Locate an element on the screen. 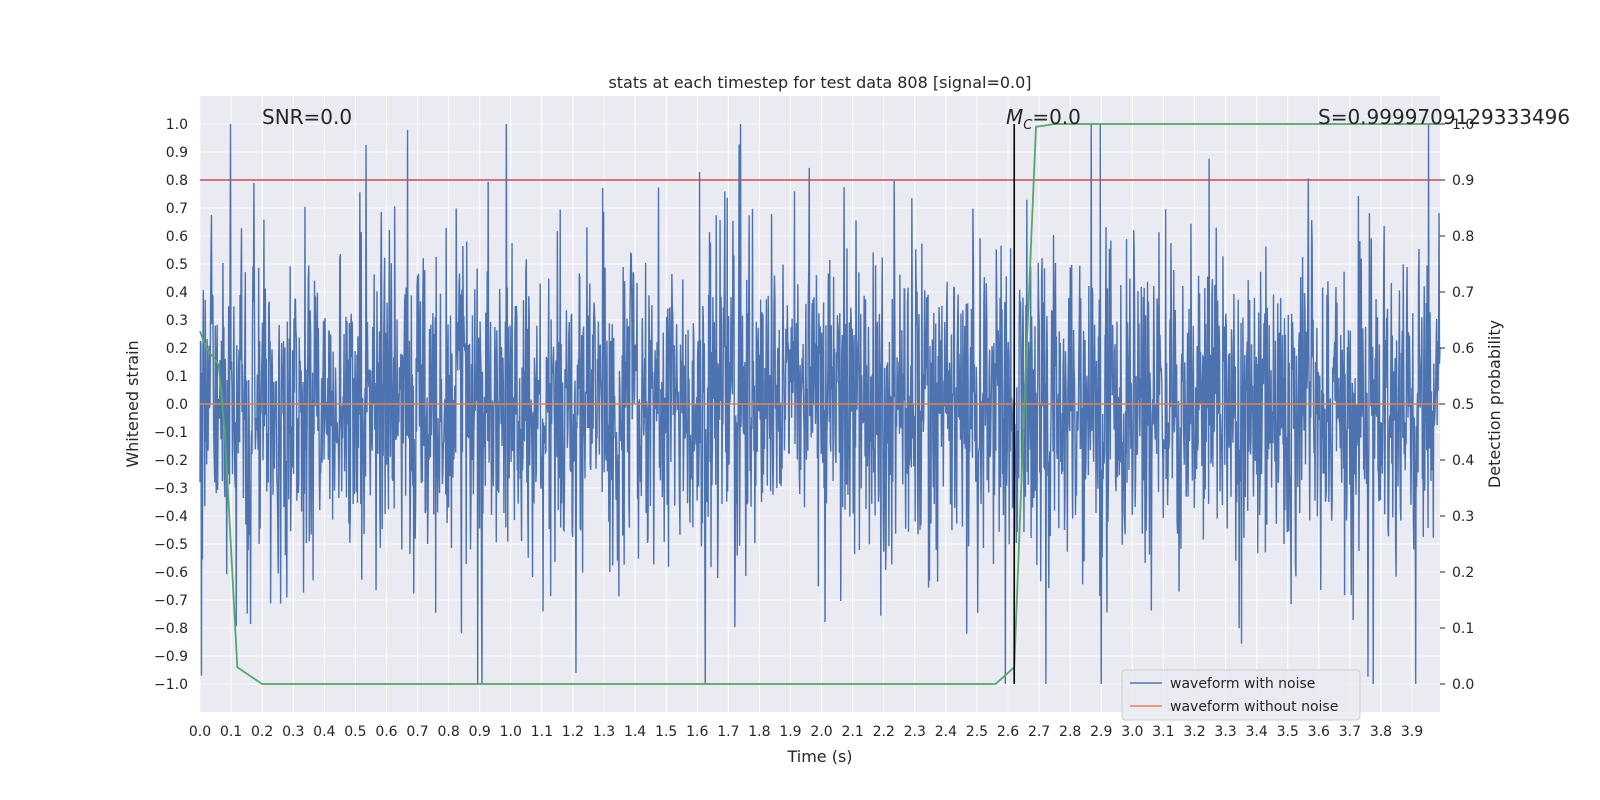 The height and width of the screenshot is (800, 1600). x-tick-label: 1.3 is located at coordinates (604, 732).